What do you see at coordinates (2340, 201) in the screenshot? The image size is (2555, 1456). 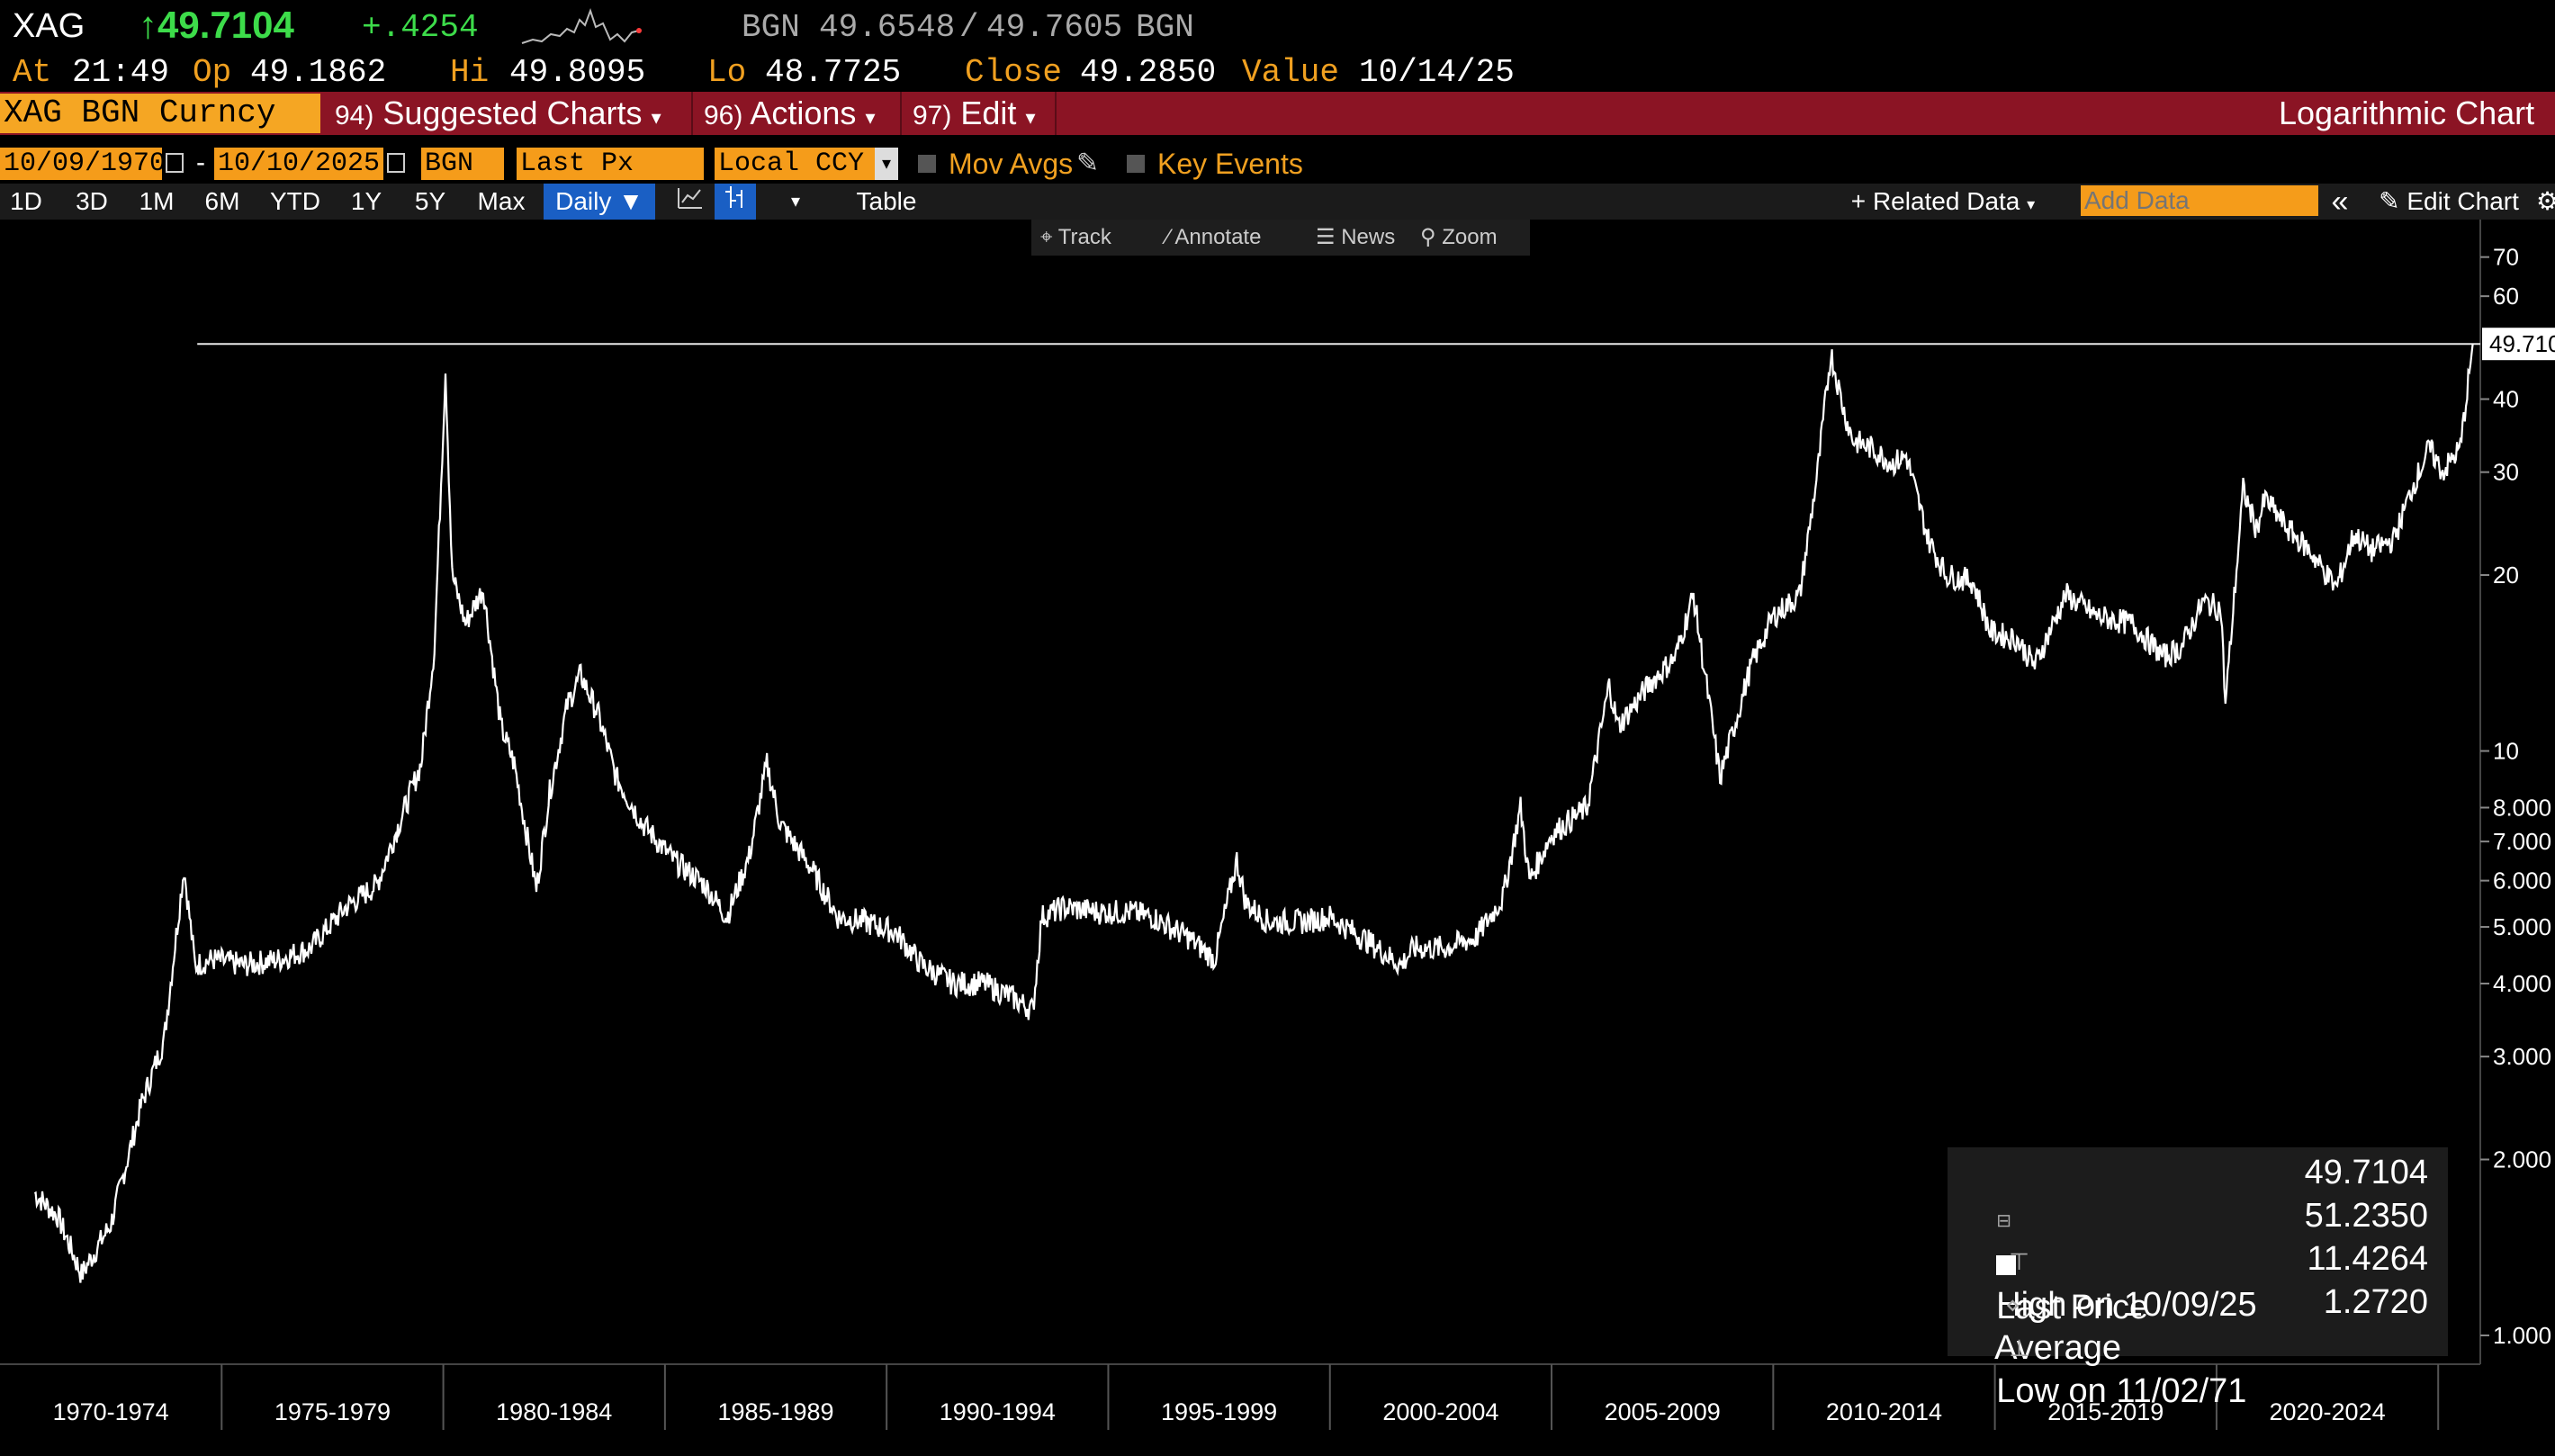 I see `collapse-double-chevron-icon: «` at bounding box center [2340, 201].